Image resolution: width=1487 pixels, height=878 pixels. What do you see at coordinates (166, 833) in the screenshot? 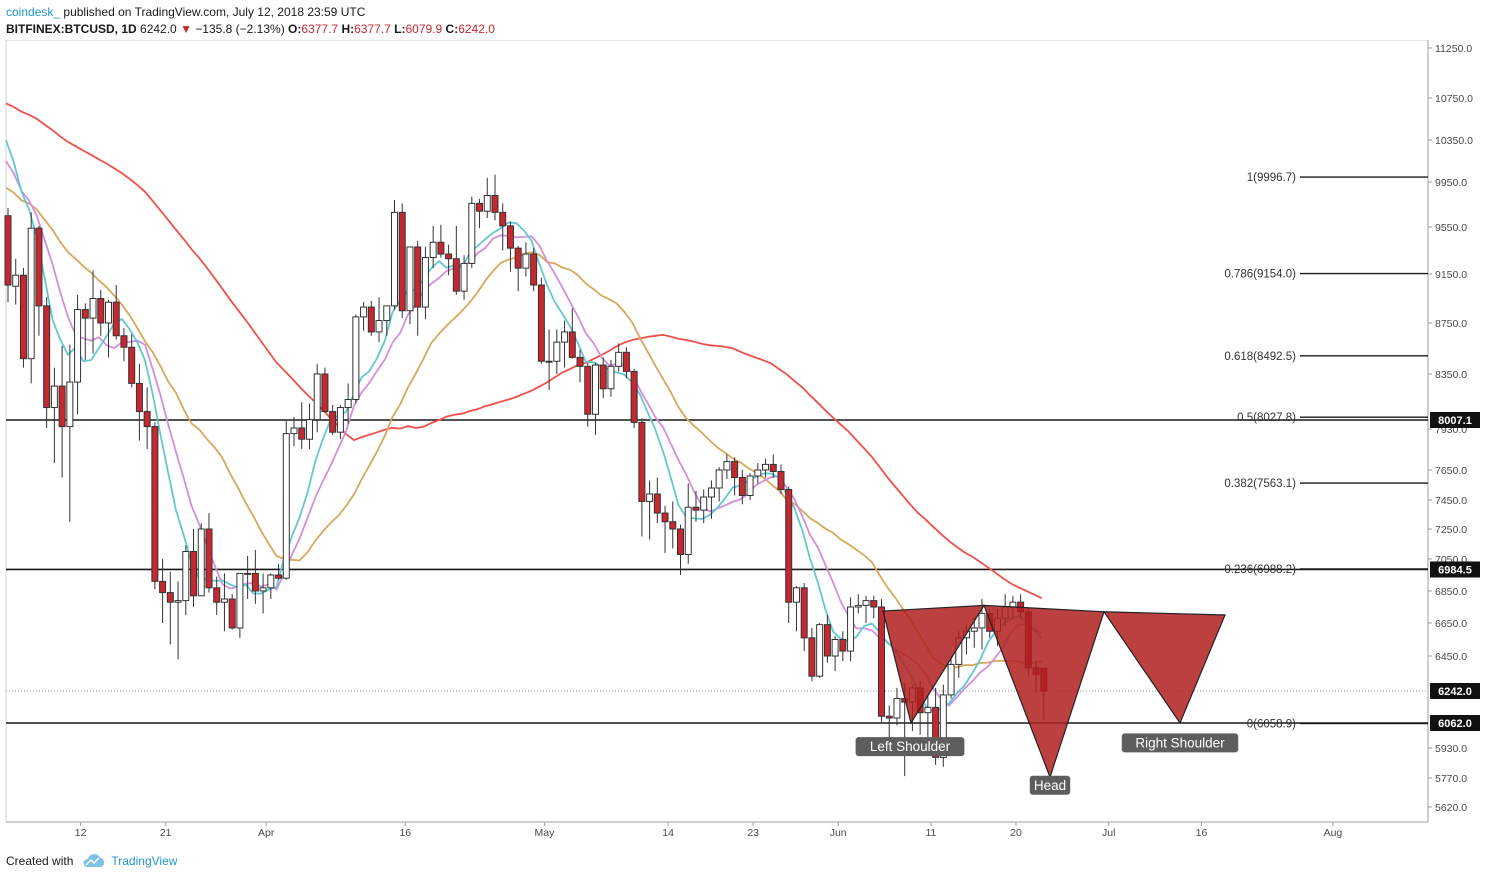
I see `x-axis-label: 21` at bounding box center [166, 833].